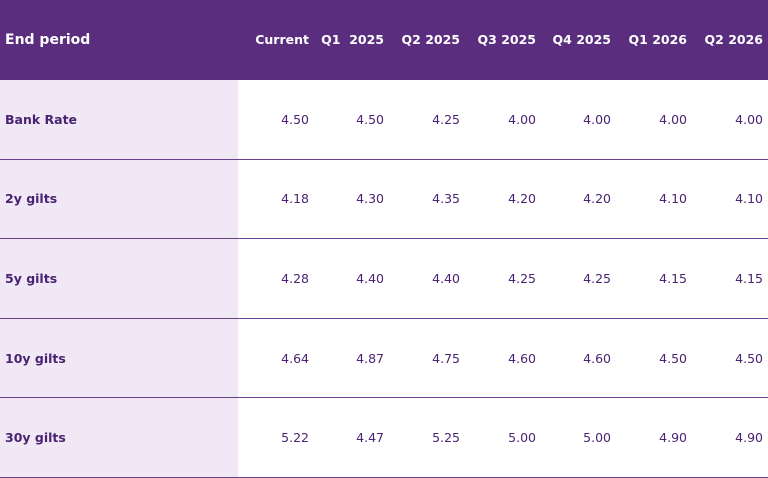 The width and height of the screenshot is (768, 478). Describe the element at coordinates (446, 358) in the screenshot. I see `value-cell: 4.75` at that location.